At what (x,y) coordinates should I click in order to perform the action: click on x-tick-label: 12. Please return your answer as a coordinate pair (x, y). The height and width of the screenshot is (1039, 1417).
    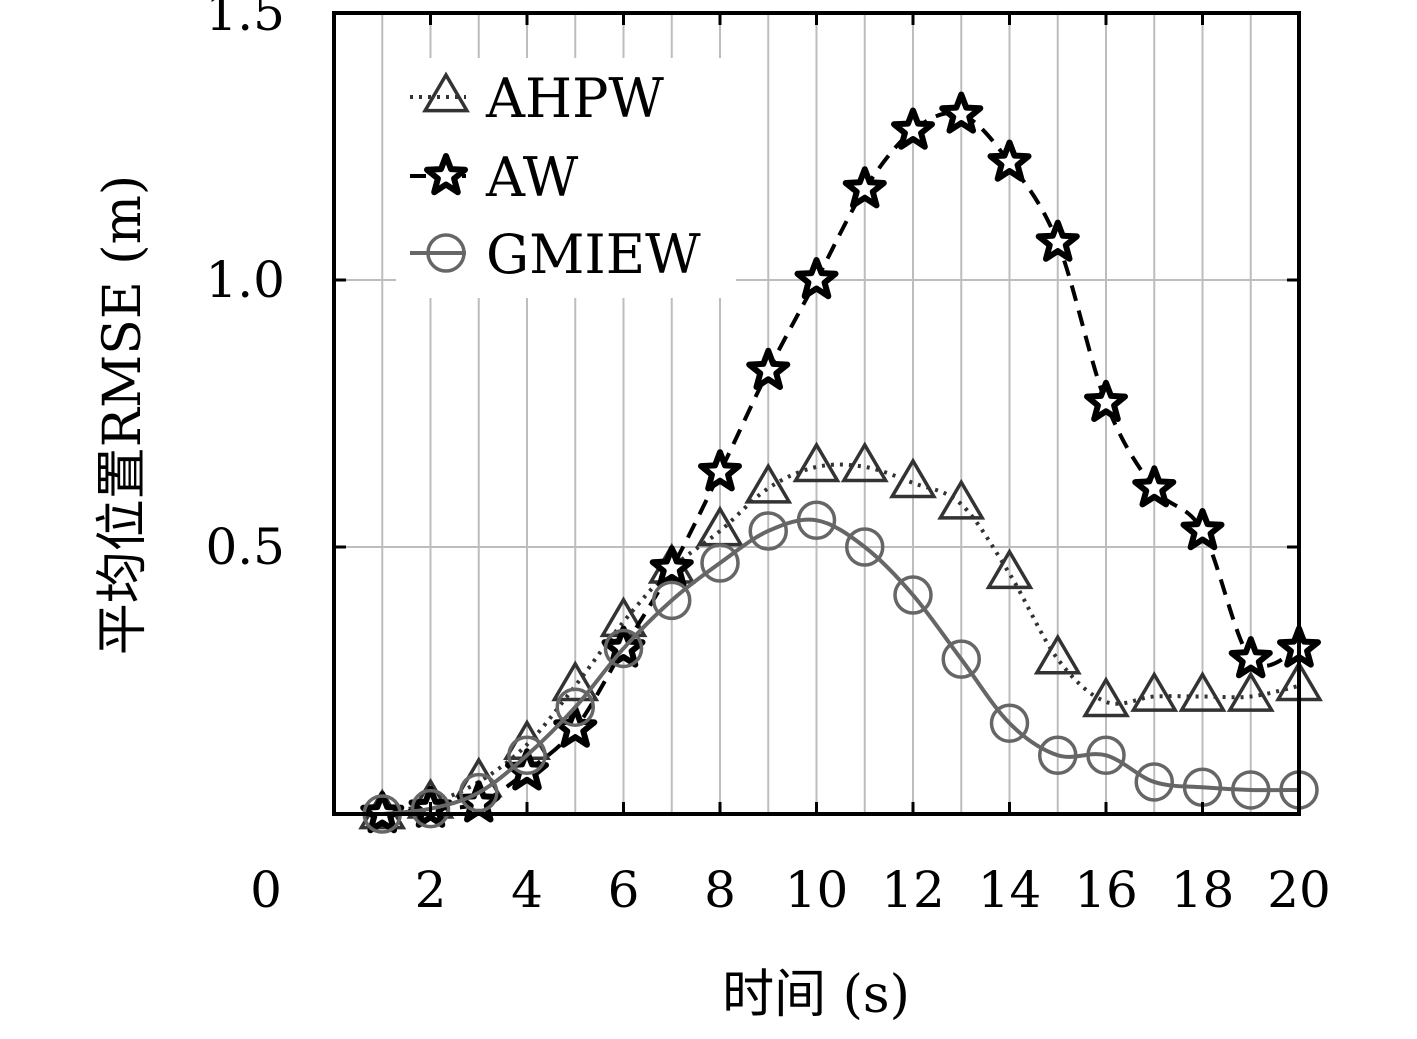
    Looking at the image, I should click on (913, 890).